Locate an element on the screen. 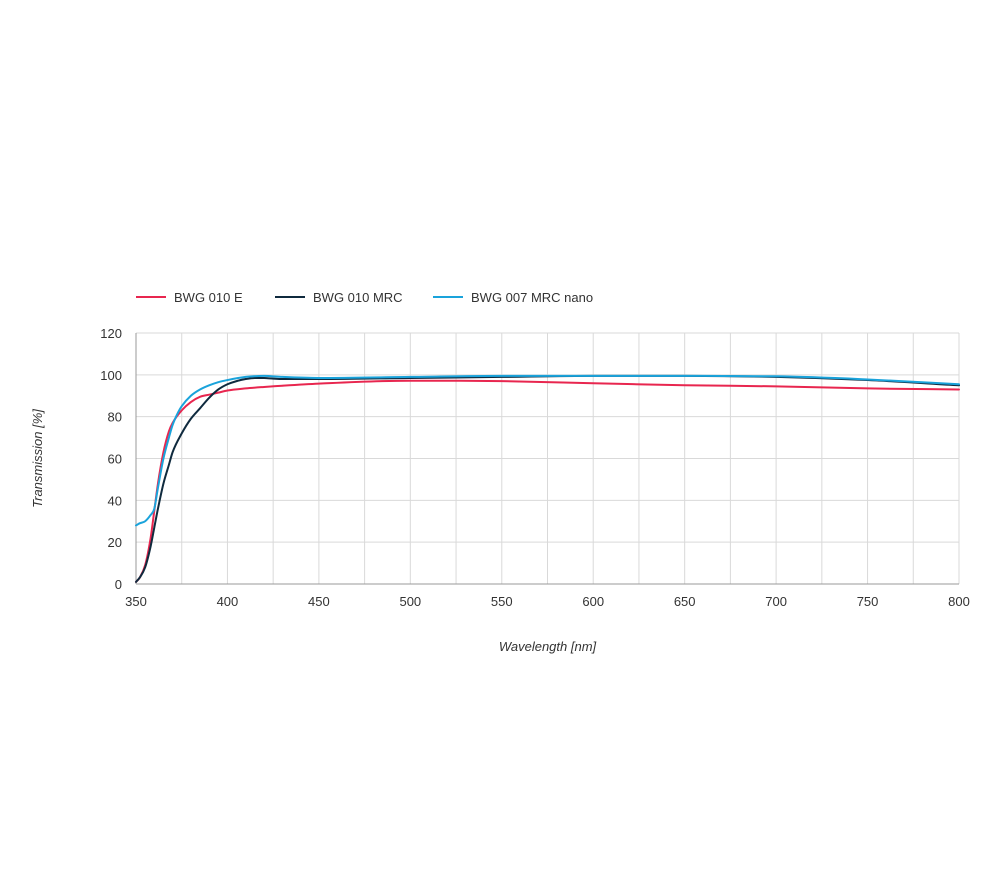 This screenshot has width=1000, height=876. x-tick-label: 600 is located at coordinates (593, 601).